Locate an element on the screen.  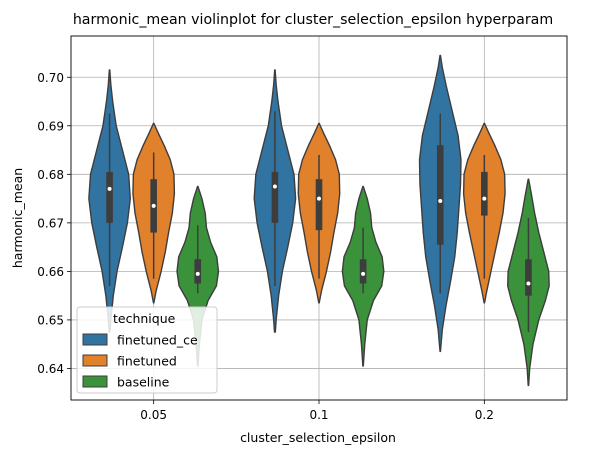
legend: technique finetuned_ce finetuned baseline is located at coordinates (147, 350).